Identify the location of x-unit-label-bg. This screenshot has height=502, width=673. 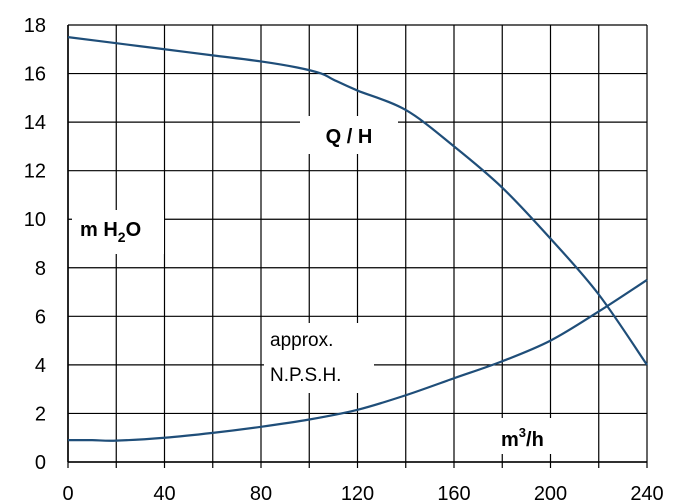
(540, 436).